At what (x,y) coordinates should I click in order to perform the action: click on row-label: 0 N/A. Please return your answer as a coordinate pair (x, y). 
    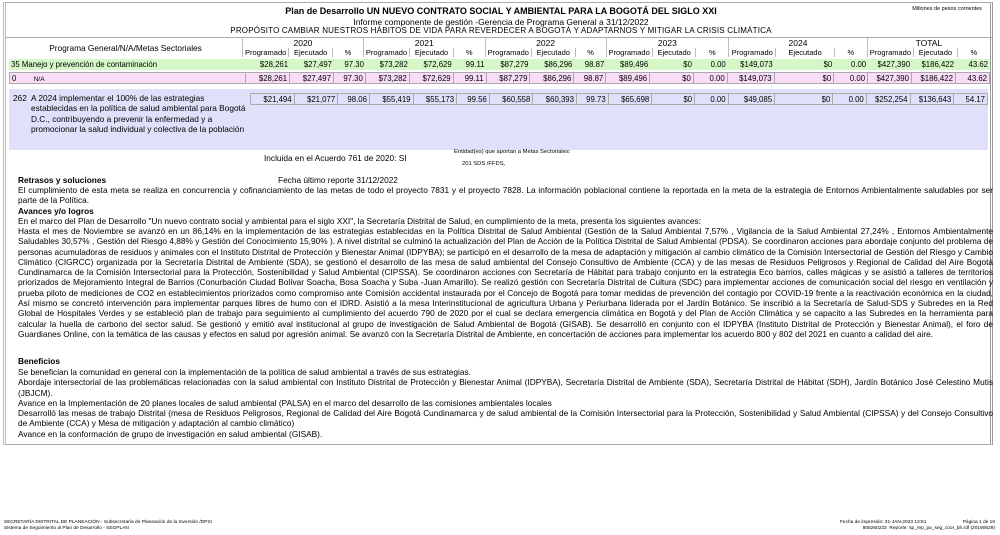
    Looking at the image, I should click on (127, 78).